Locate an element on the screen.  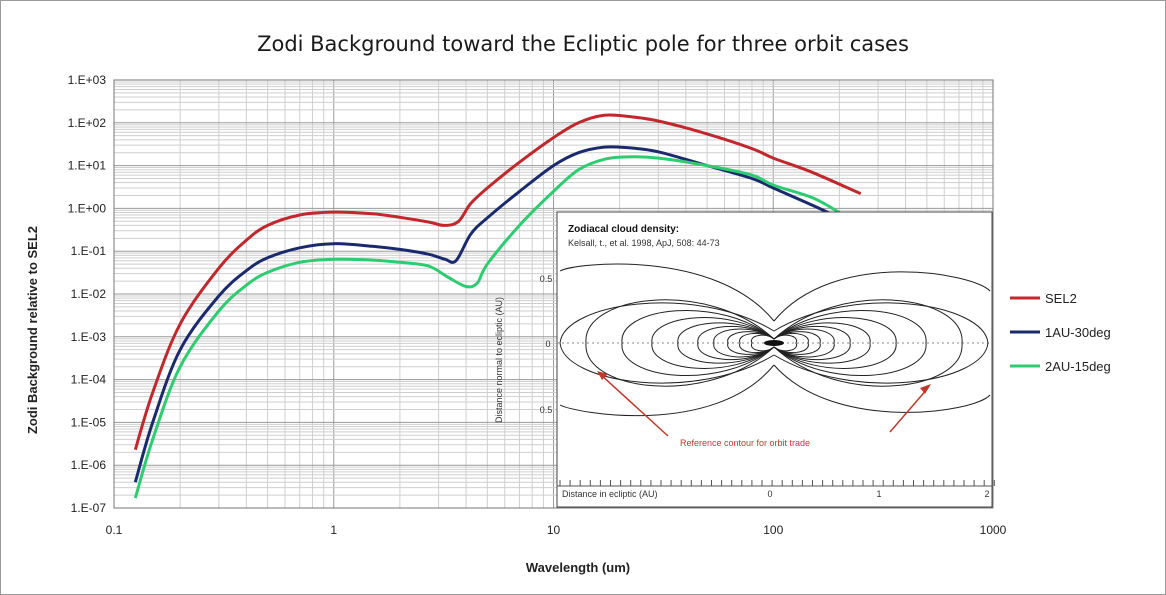
y-tick-label: 1.E+03 is located at coordinates (87, 80).